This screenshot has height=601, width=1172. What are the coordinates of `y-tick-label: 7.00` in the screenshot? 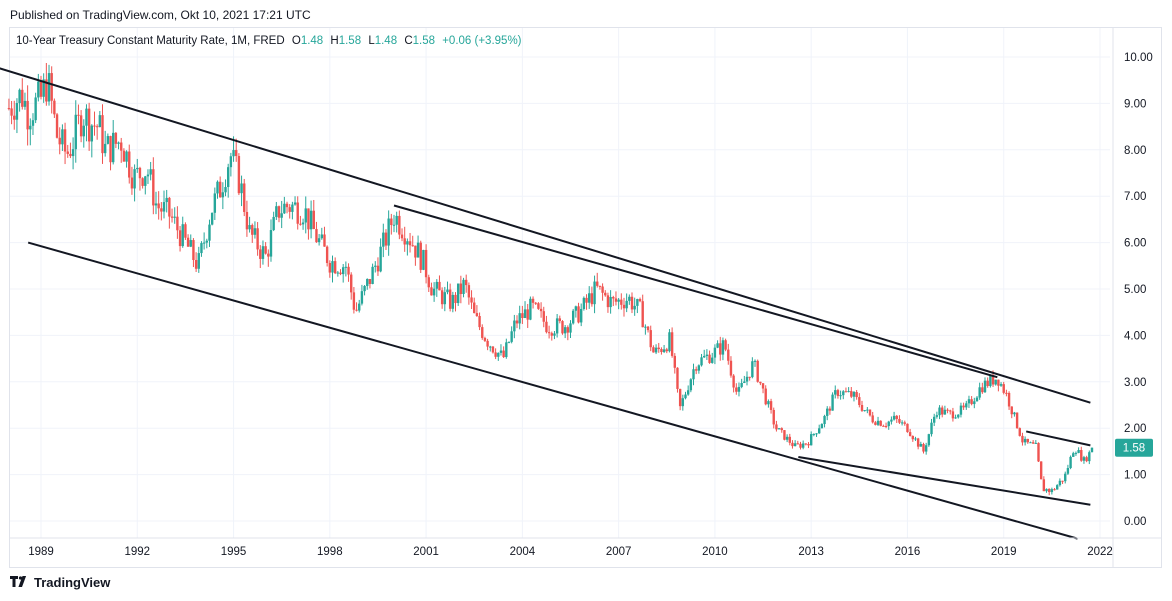 It's located at (1135, 197).